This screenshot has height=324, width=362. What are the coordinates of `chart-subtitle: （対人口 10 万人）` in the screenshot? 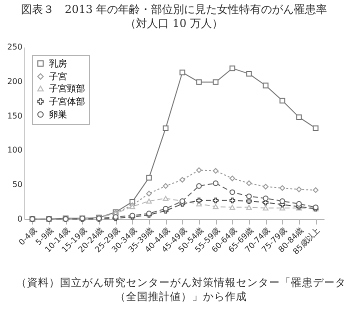 It's located at (174, 23).